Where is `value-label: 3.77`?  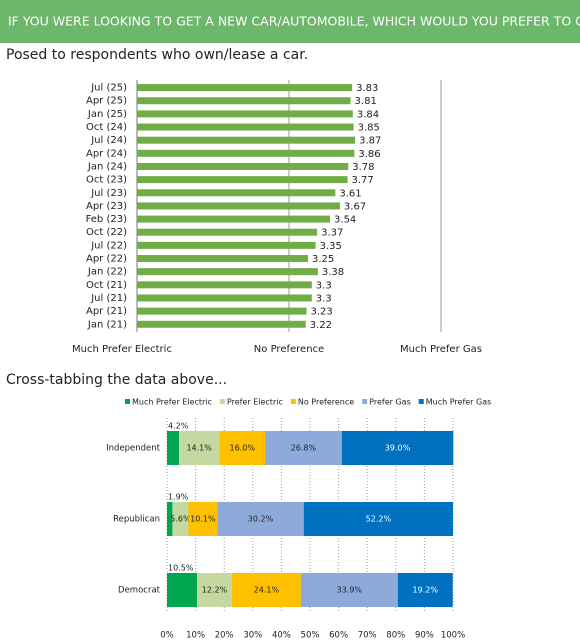
value-label: 3.77 is located at coordinates (363, 180).